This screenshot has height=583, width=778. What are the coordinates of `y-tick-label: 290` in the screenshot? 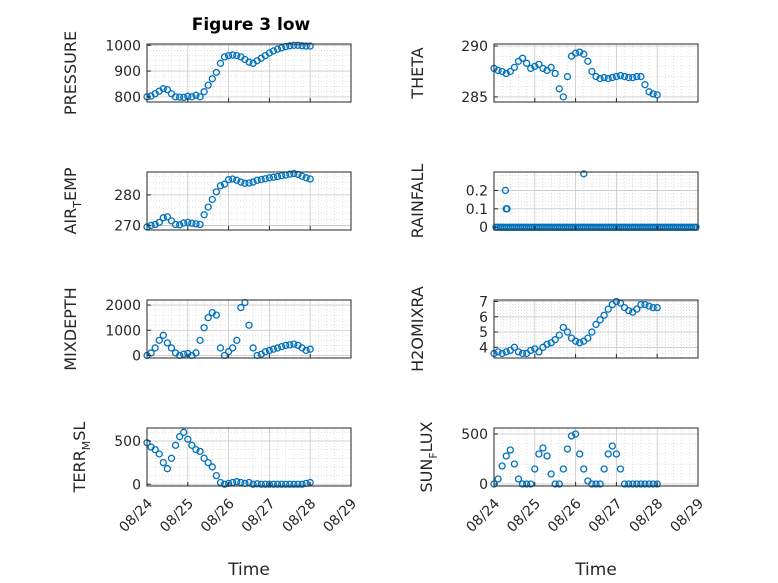 It's located at (474, 47).